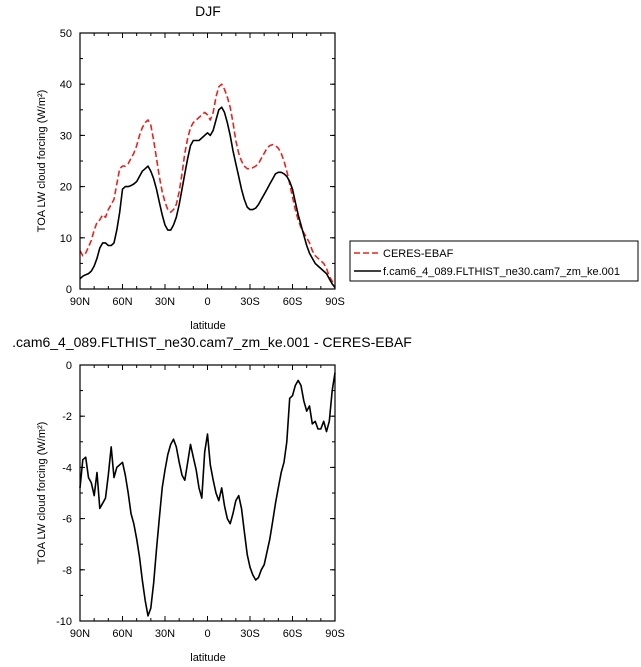  I want to click on top-series-group, so click(207, 185).